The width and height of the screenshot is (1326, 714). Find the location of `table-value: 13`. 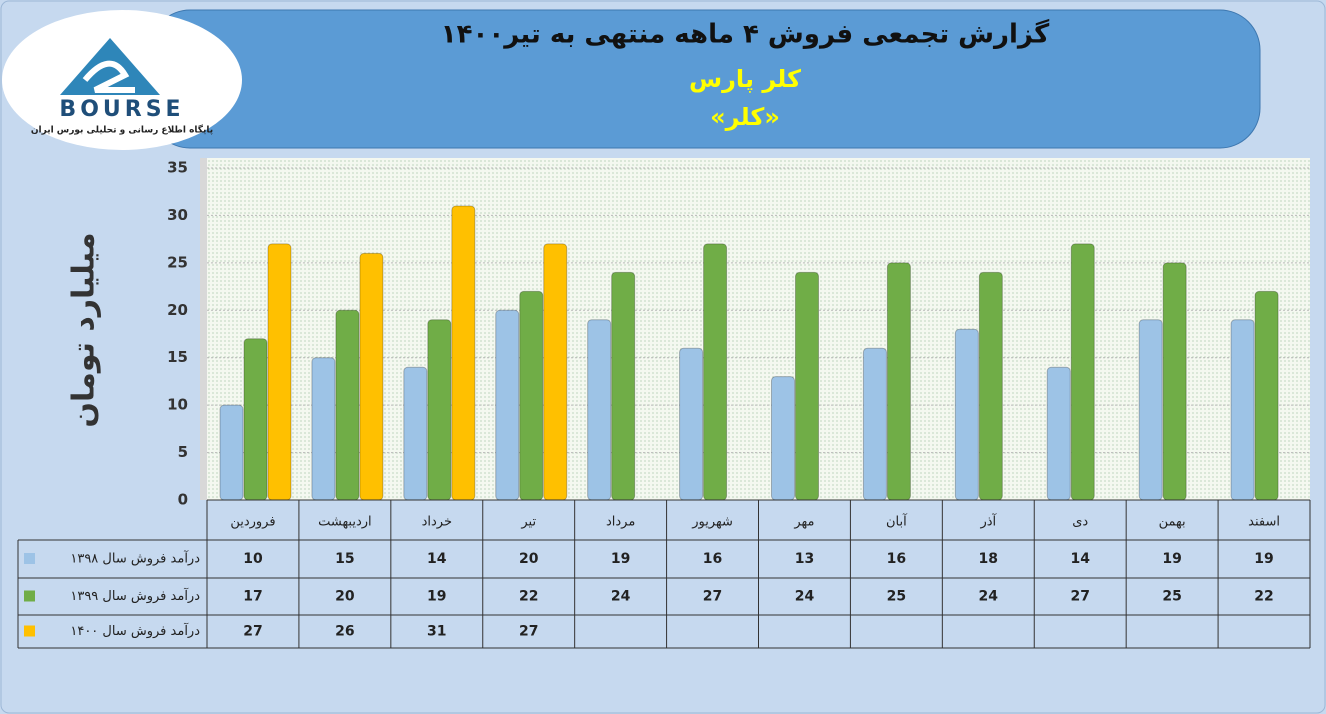

table-value: 13 is located at coordinates (804, 559).